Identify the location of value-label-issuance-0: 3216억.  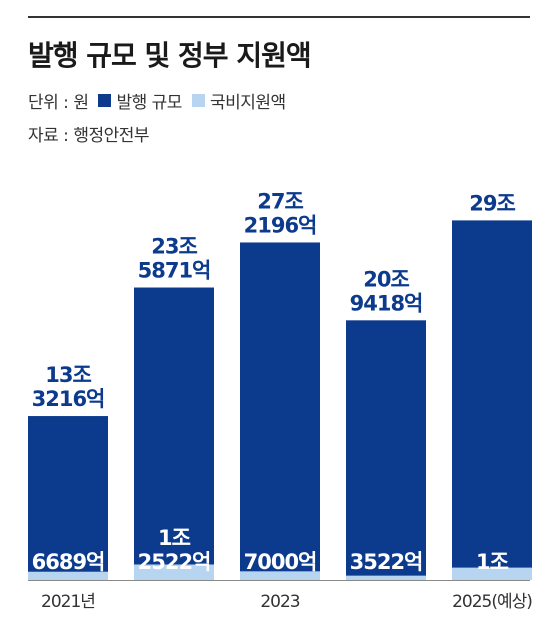
(68, 399).